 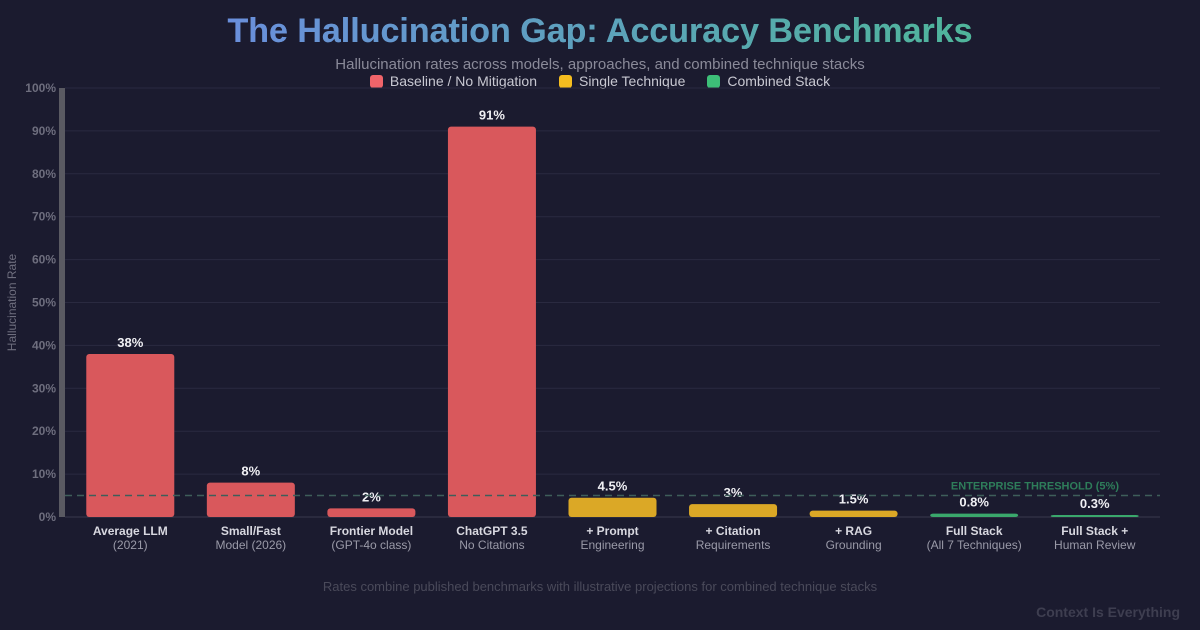 I want to click on y-tick-label: 90%, so click(x=44, y=131).